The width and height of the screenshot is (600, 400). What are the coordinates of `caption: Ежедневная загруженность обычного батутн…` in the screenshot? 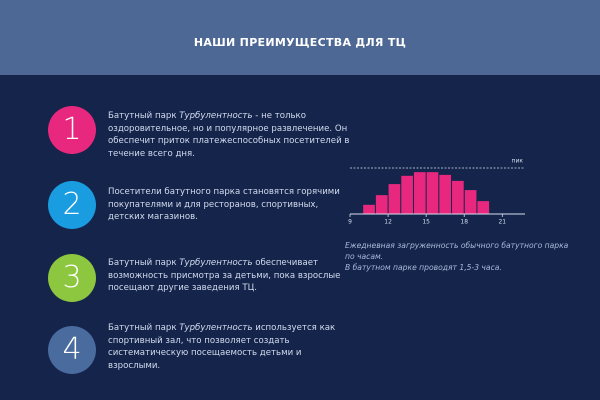 It's located at (460, 256).